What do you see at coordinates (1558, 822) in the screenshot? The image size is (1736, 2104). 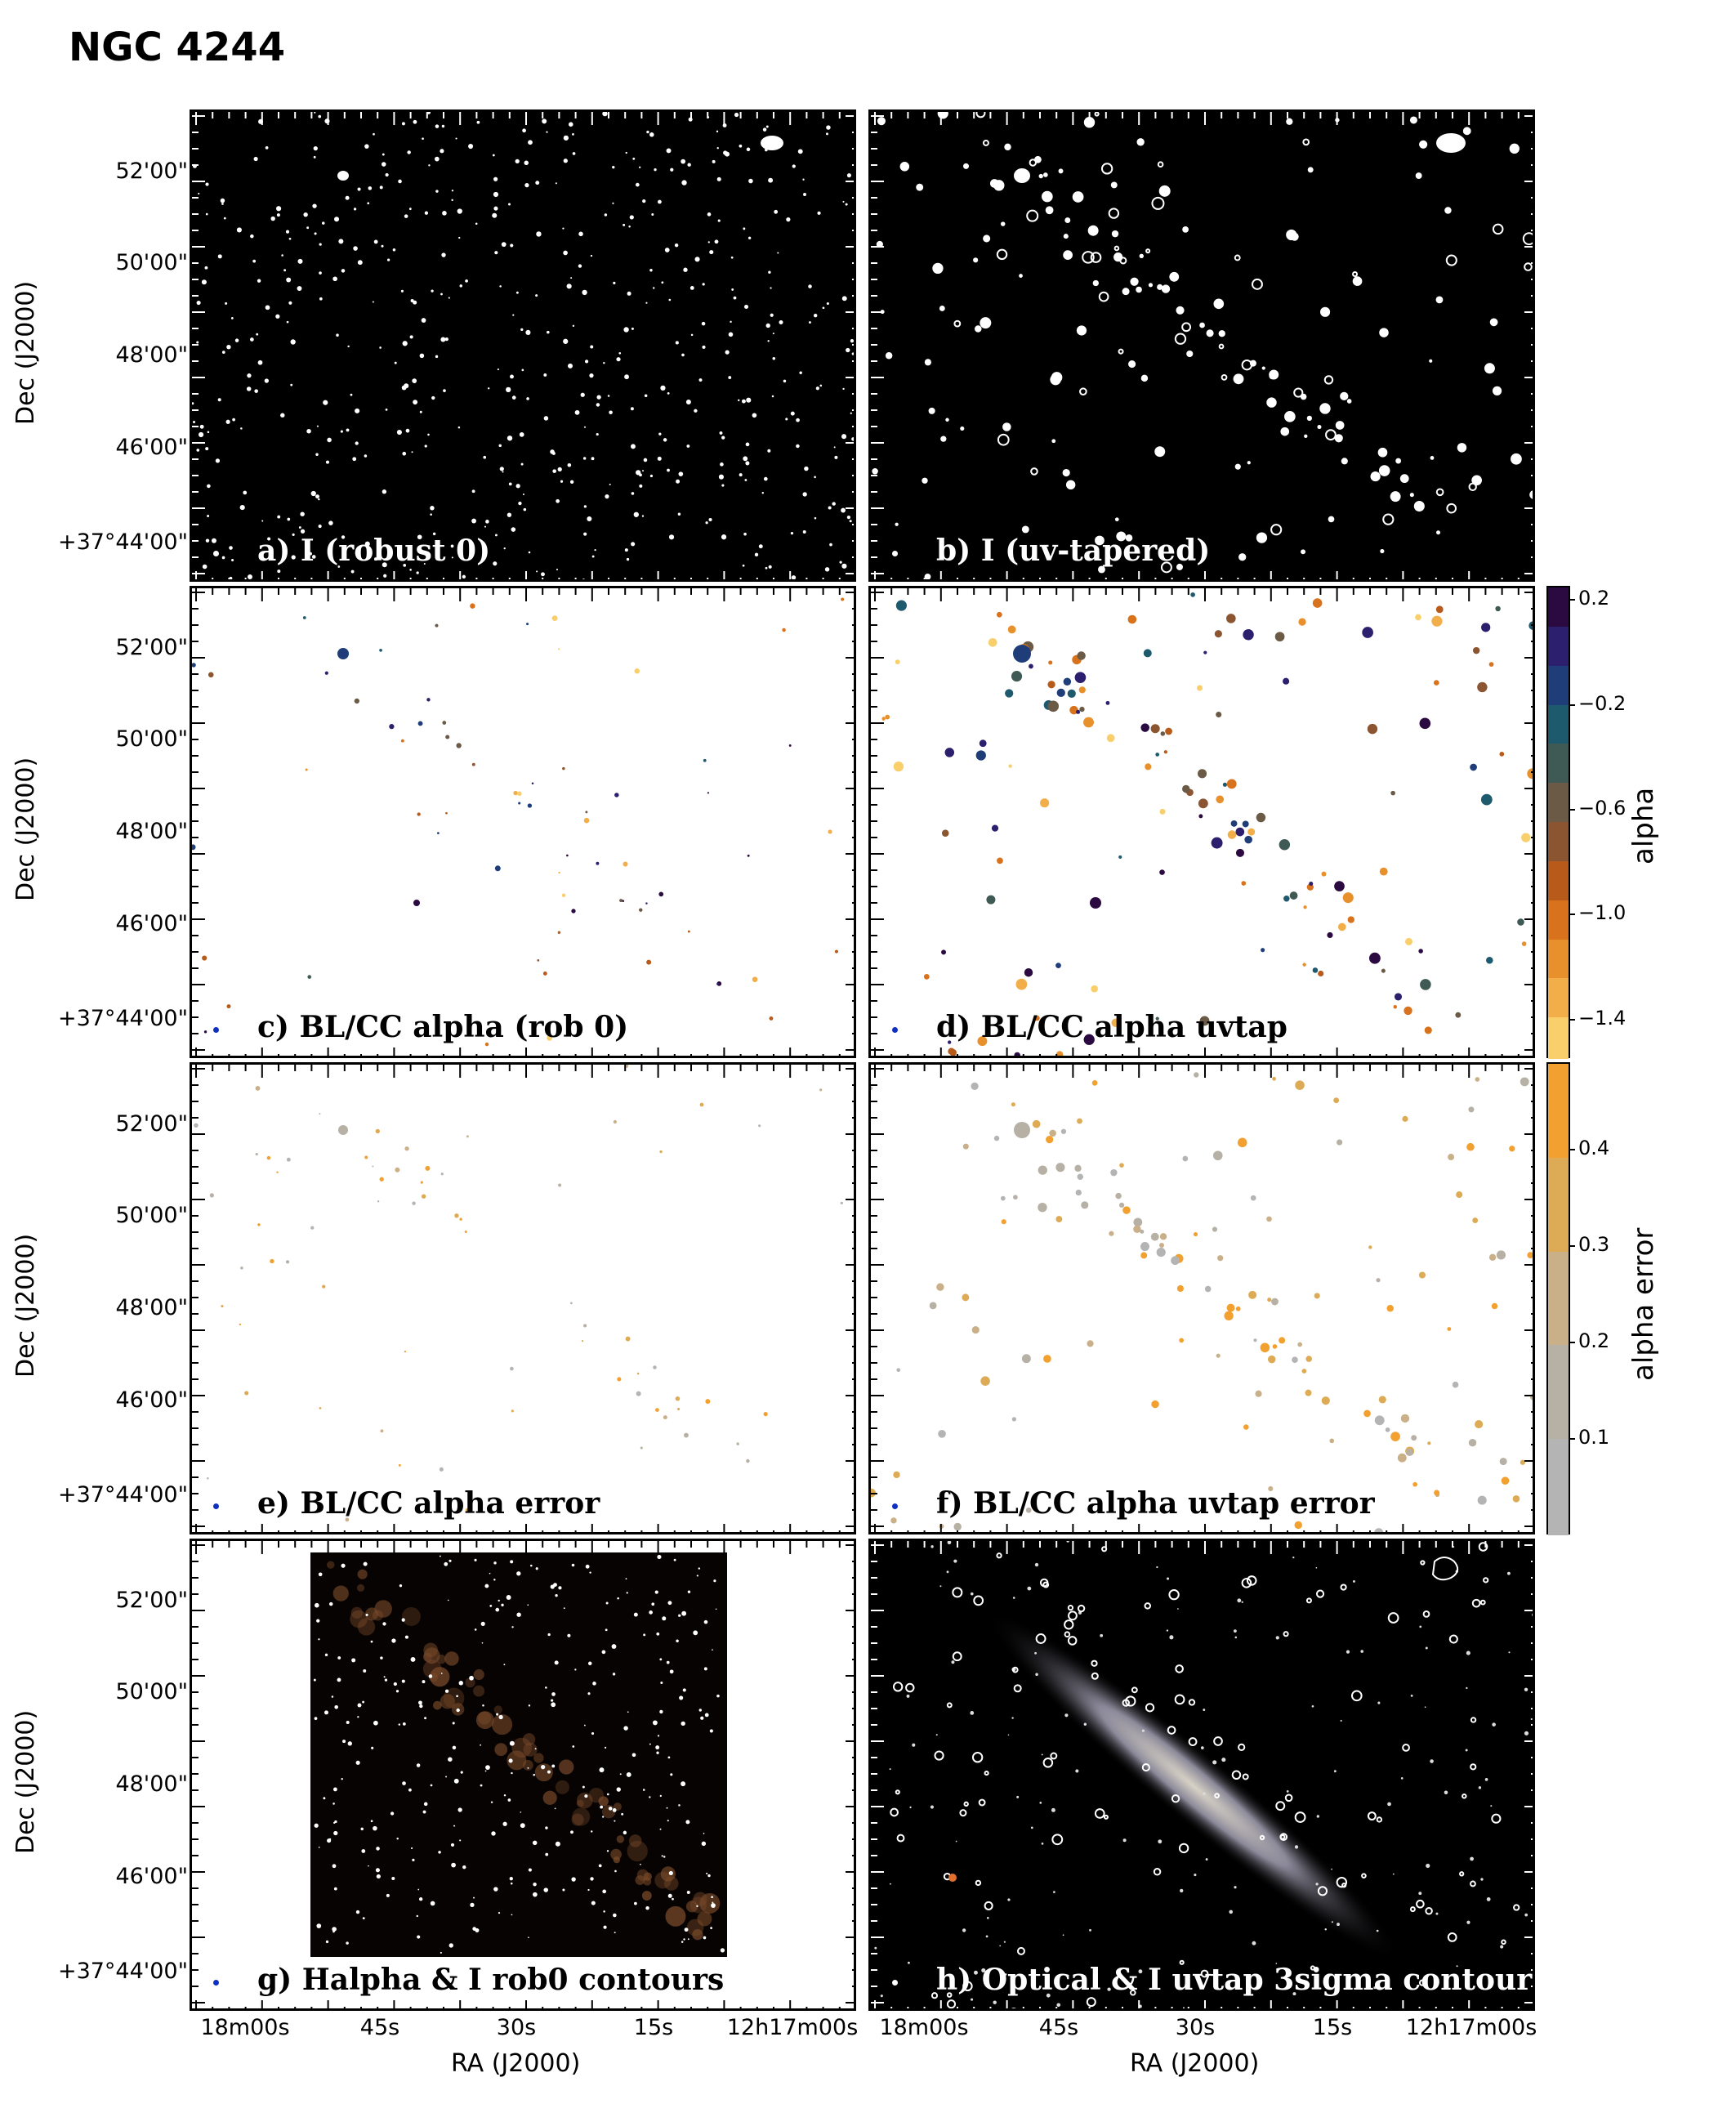 I see `alpha-colorbar` at bounding box center [1558, 822].